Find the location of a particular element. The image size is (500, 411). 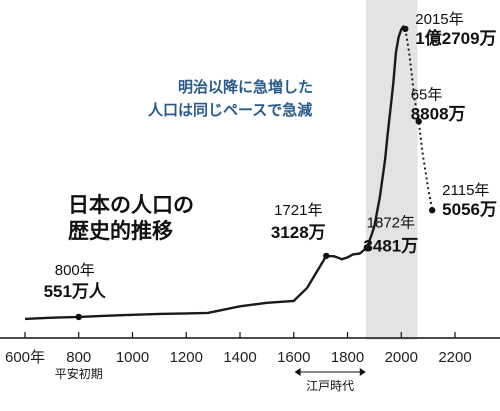

data-point-value: 551万人 is located at coordinates (75, 291).